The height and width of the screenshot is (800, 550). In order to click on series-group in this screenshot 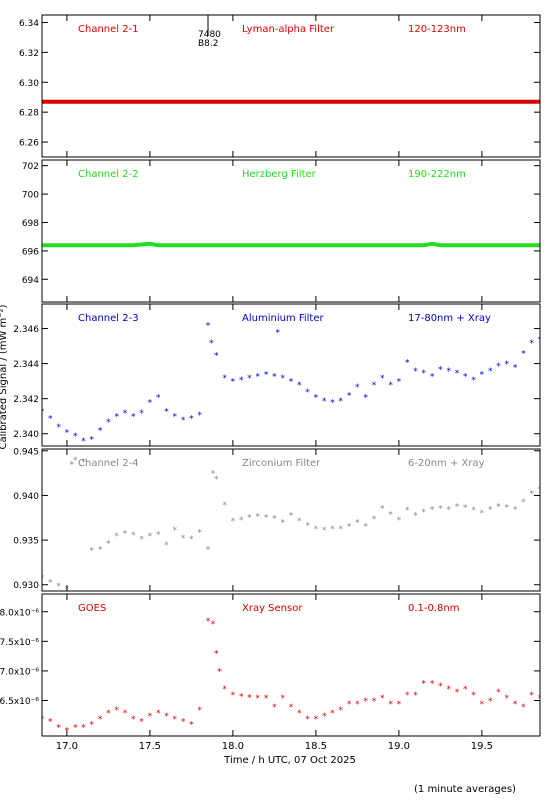, I will do `click(291, 244)`.